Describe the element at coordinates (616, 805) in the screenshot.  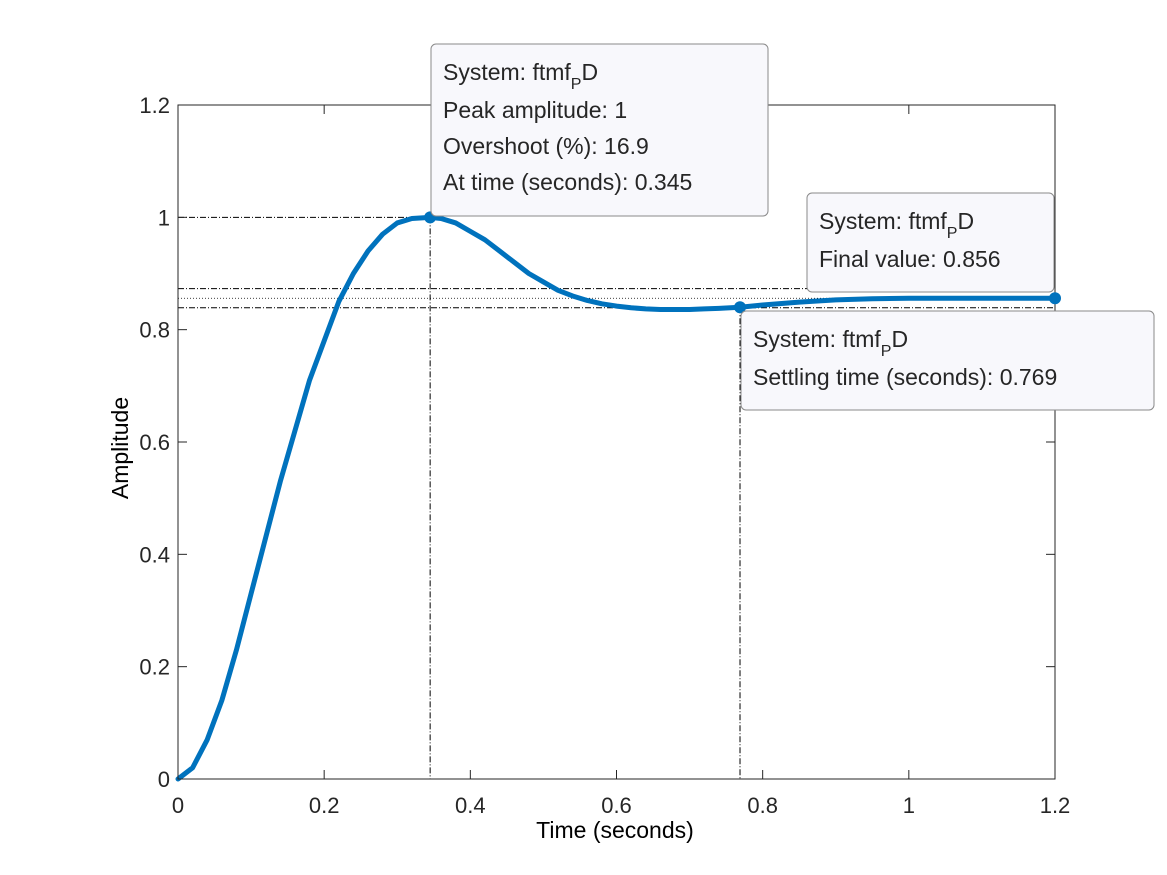
I see `x-tick-label: 0.6` at that location.